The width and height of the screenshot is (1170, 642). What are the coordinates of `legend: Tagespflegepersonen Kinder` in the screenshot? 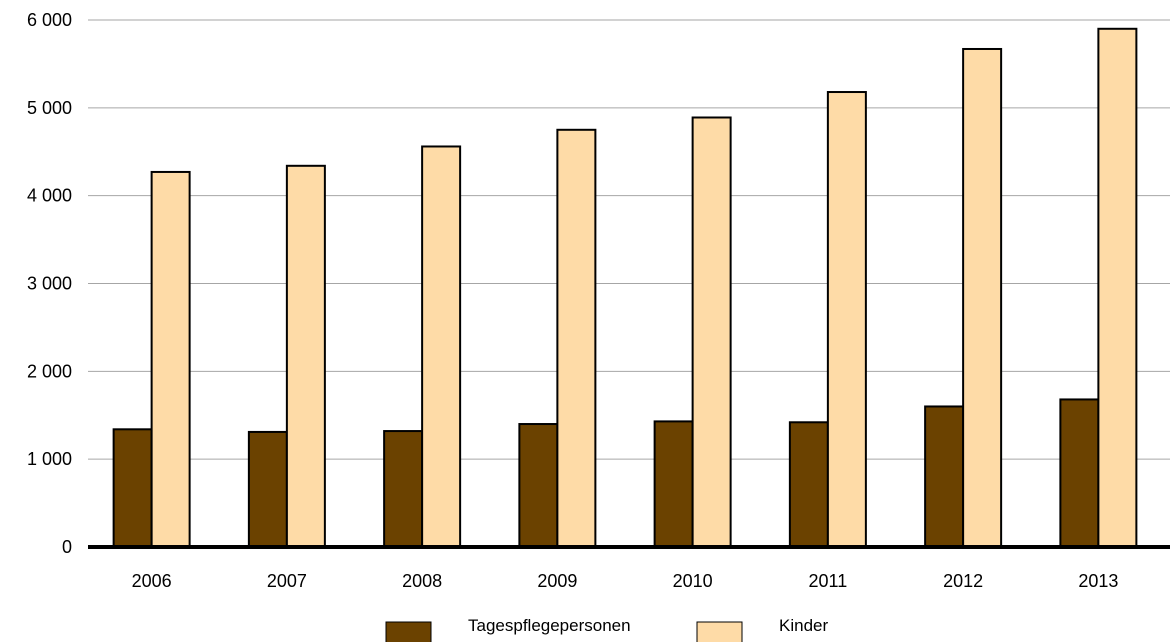 It's located at (606, 629).